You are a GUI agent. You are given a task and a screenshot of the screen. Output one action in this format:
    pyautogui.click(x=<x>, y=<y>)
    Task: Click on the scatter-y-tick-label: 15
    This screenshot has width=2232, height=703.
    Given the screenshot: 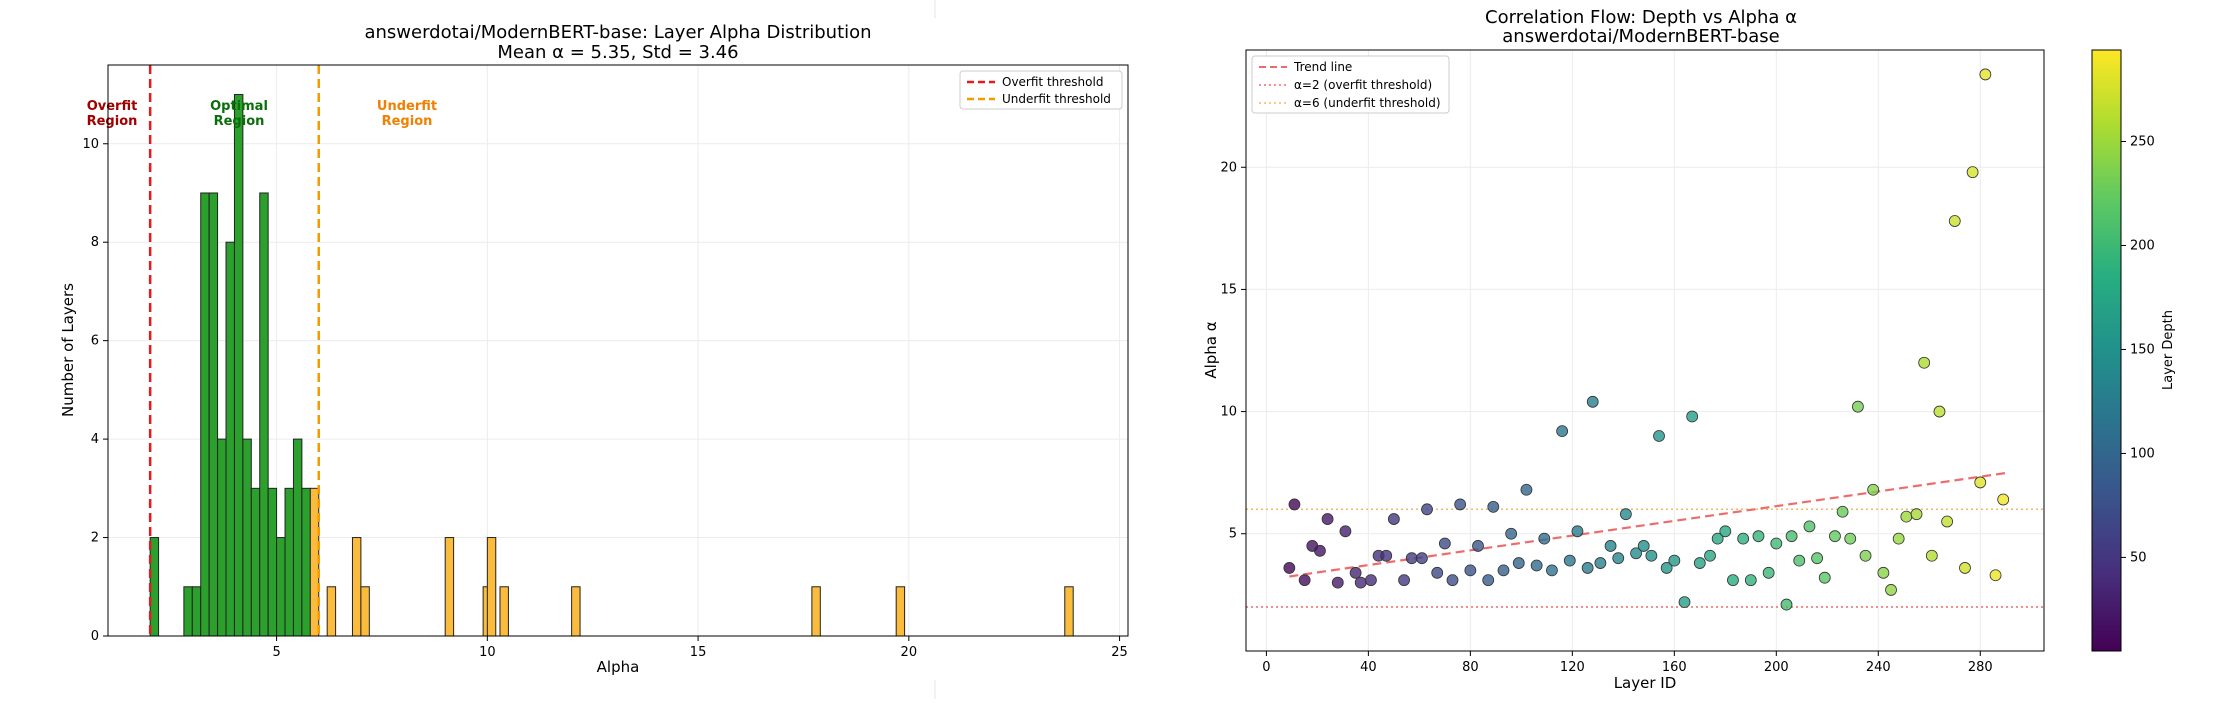 What is the action you would take?
    pyautogui.click(x=1228, y=289)
    